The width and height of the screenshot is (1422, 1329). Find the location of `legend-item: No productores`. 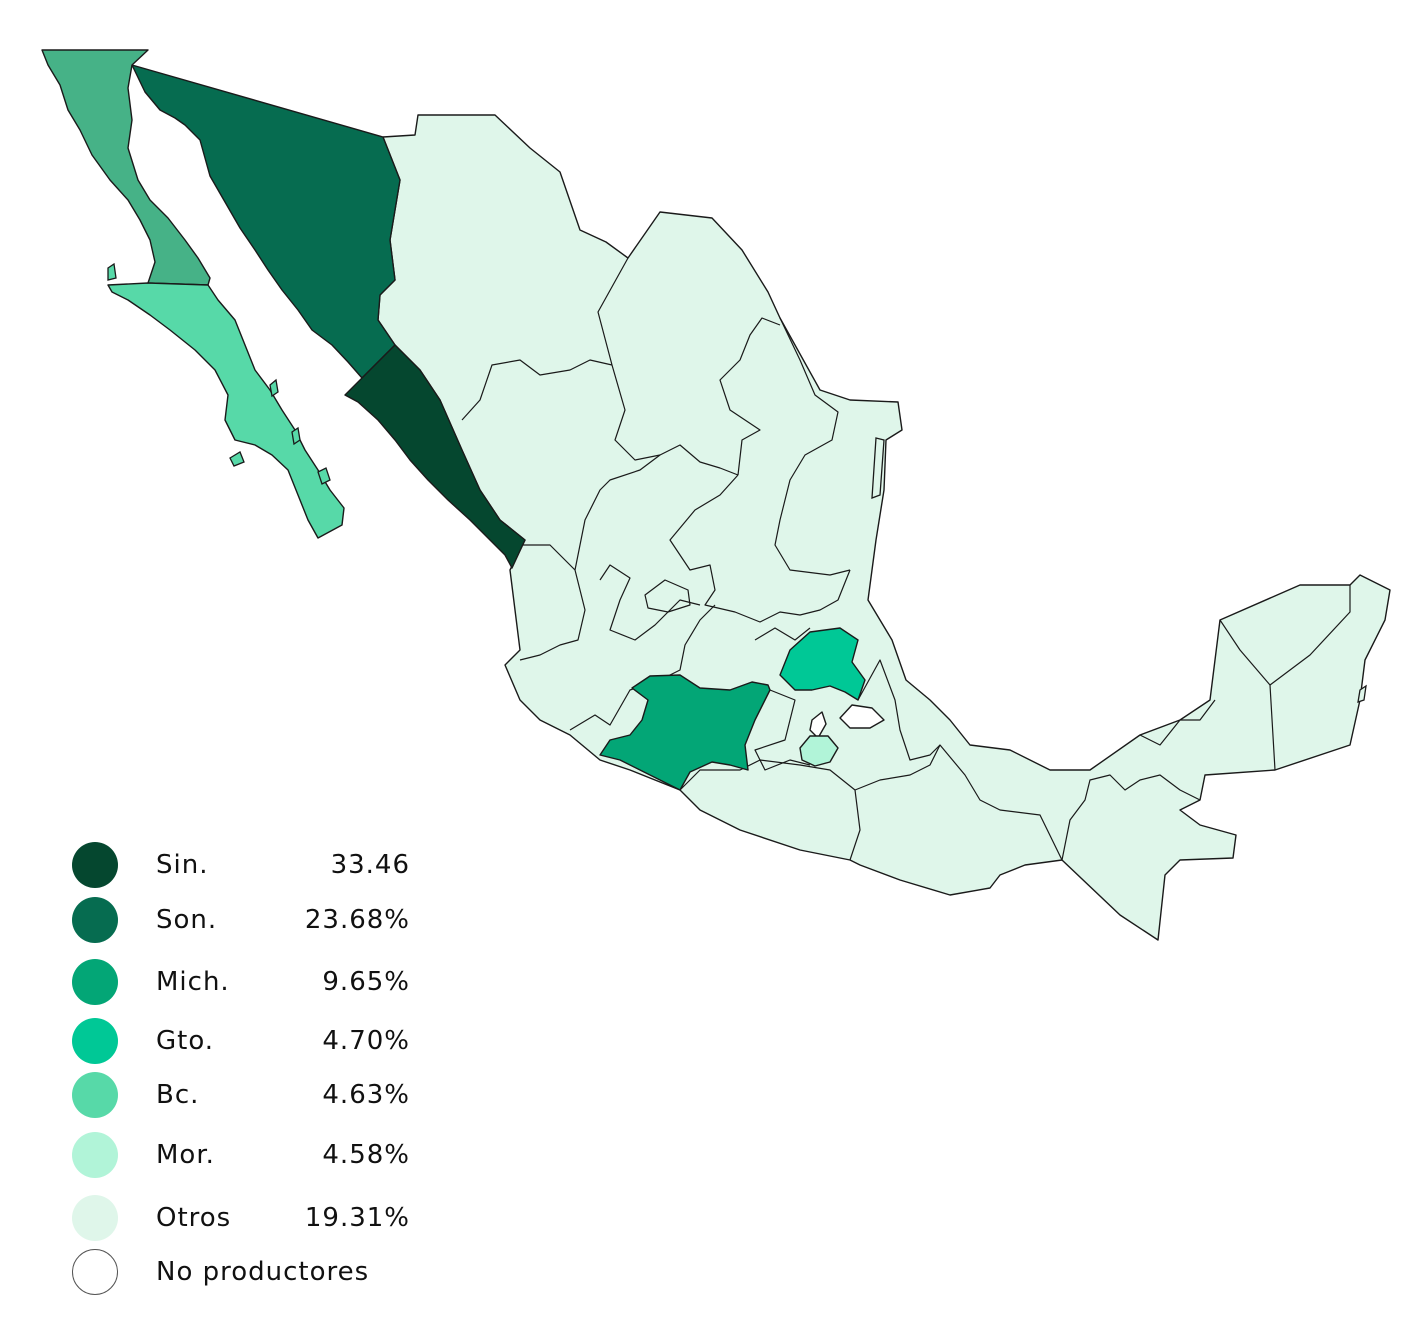

legend-item: No productores is located at coordinates (252, 1273).